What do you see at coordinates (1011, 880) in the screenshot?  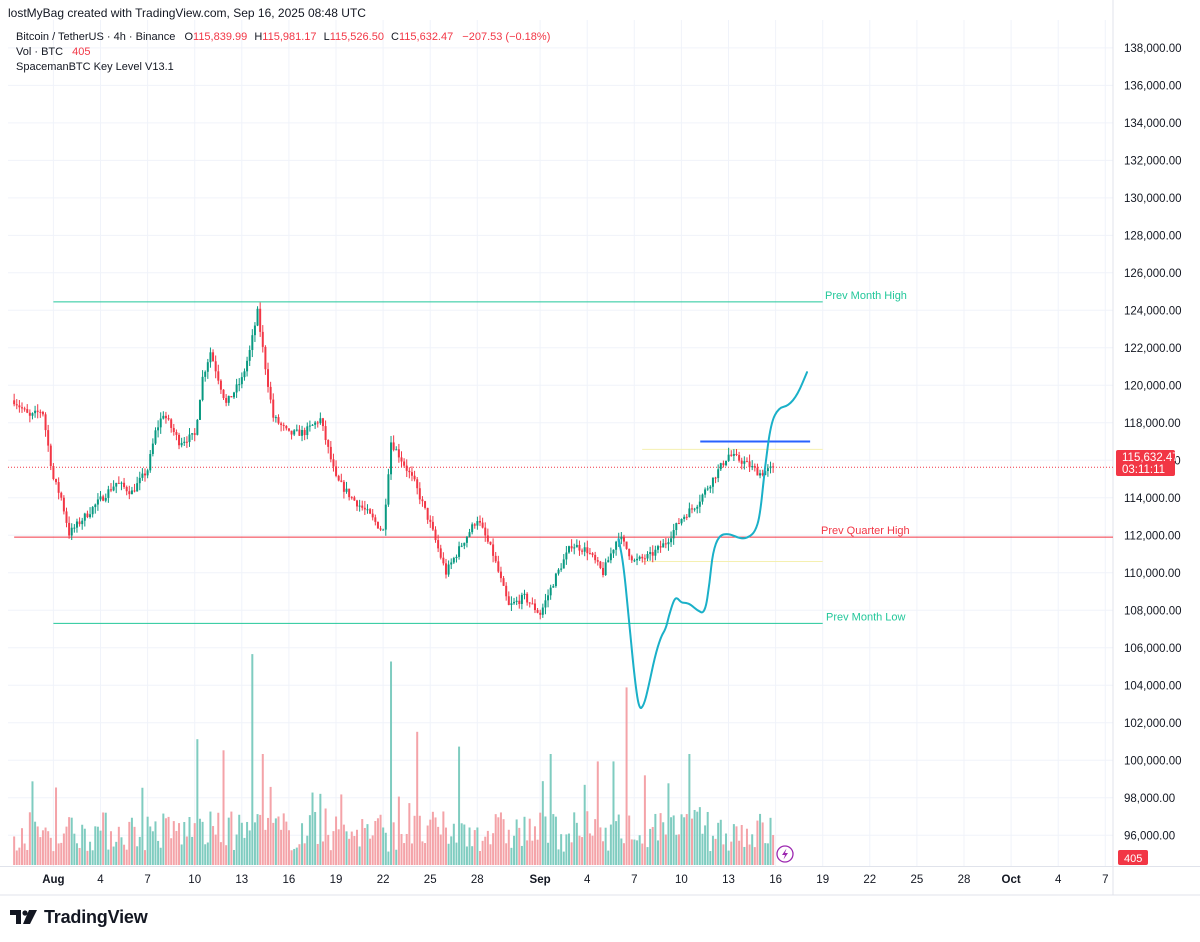 I see `time-tick-label: Oct` at bounding box center [1011, 880].